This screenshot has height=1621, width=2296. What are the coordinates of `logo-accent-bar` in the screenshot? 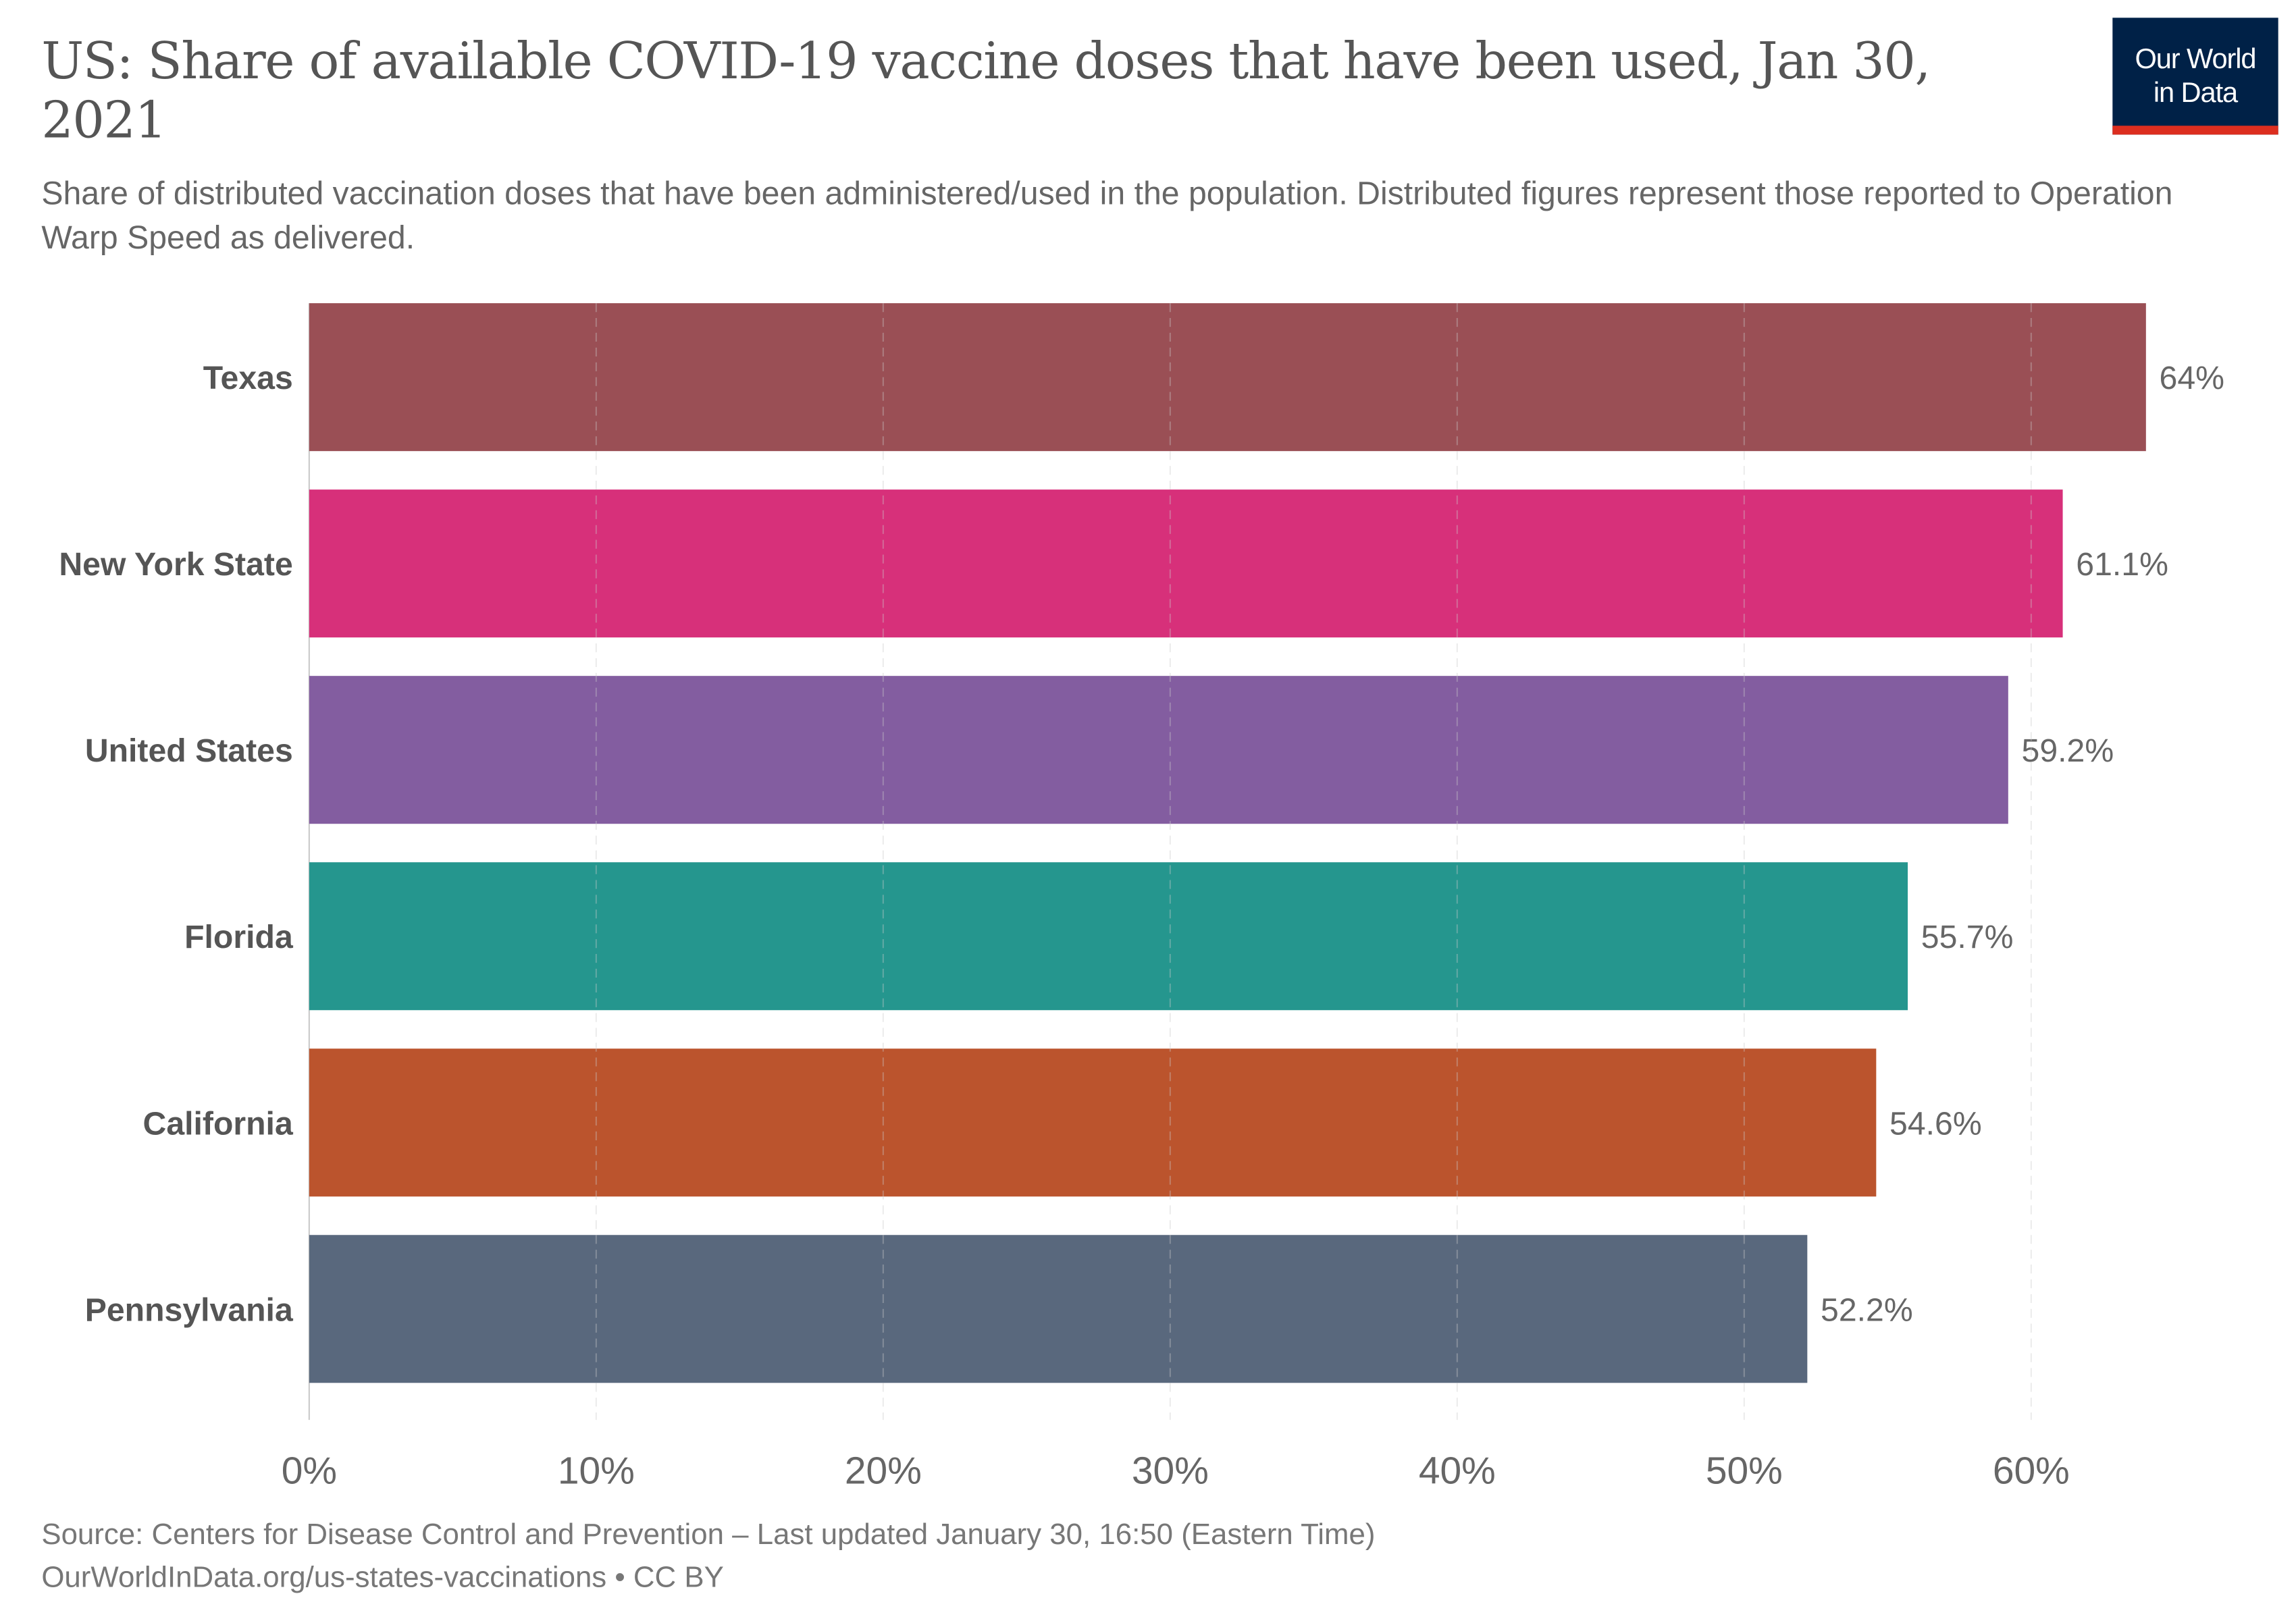 It's located at (2195, 130).